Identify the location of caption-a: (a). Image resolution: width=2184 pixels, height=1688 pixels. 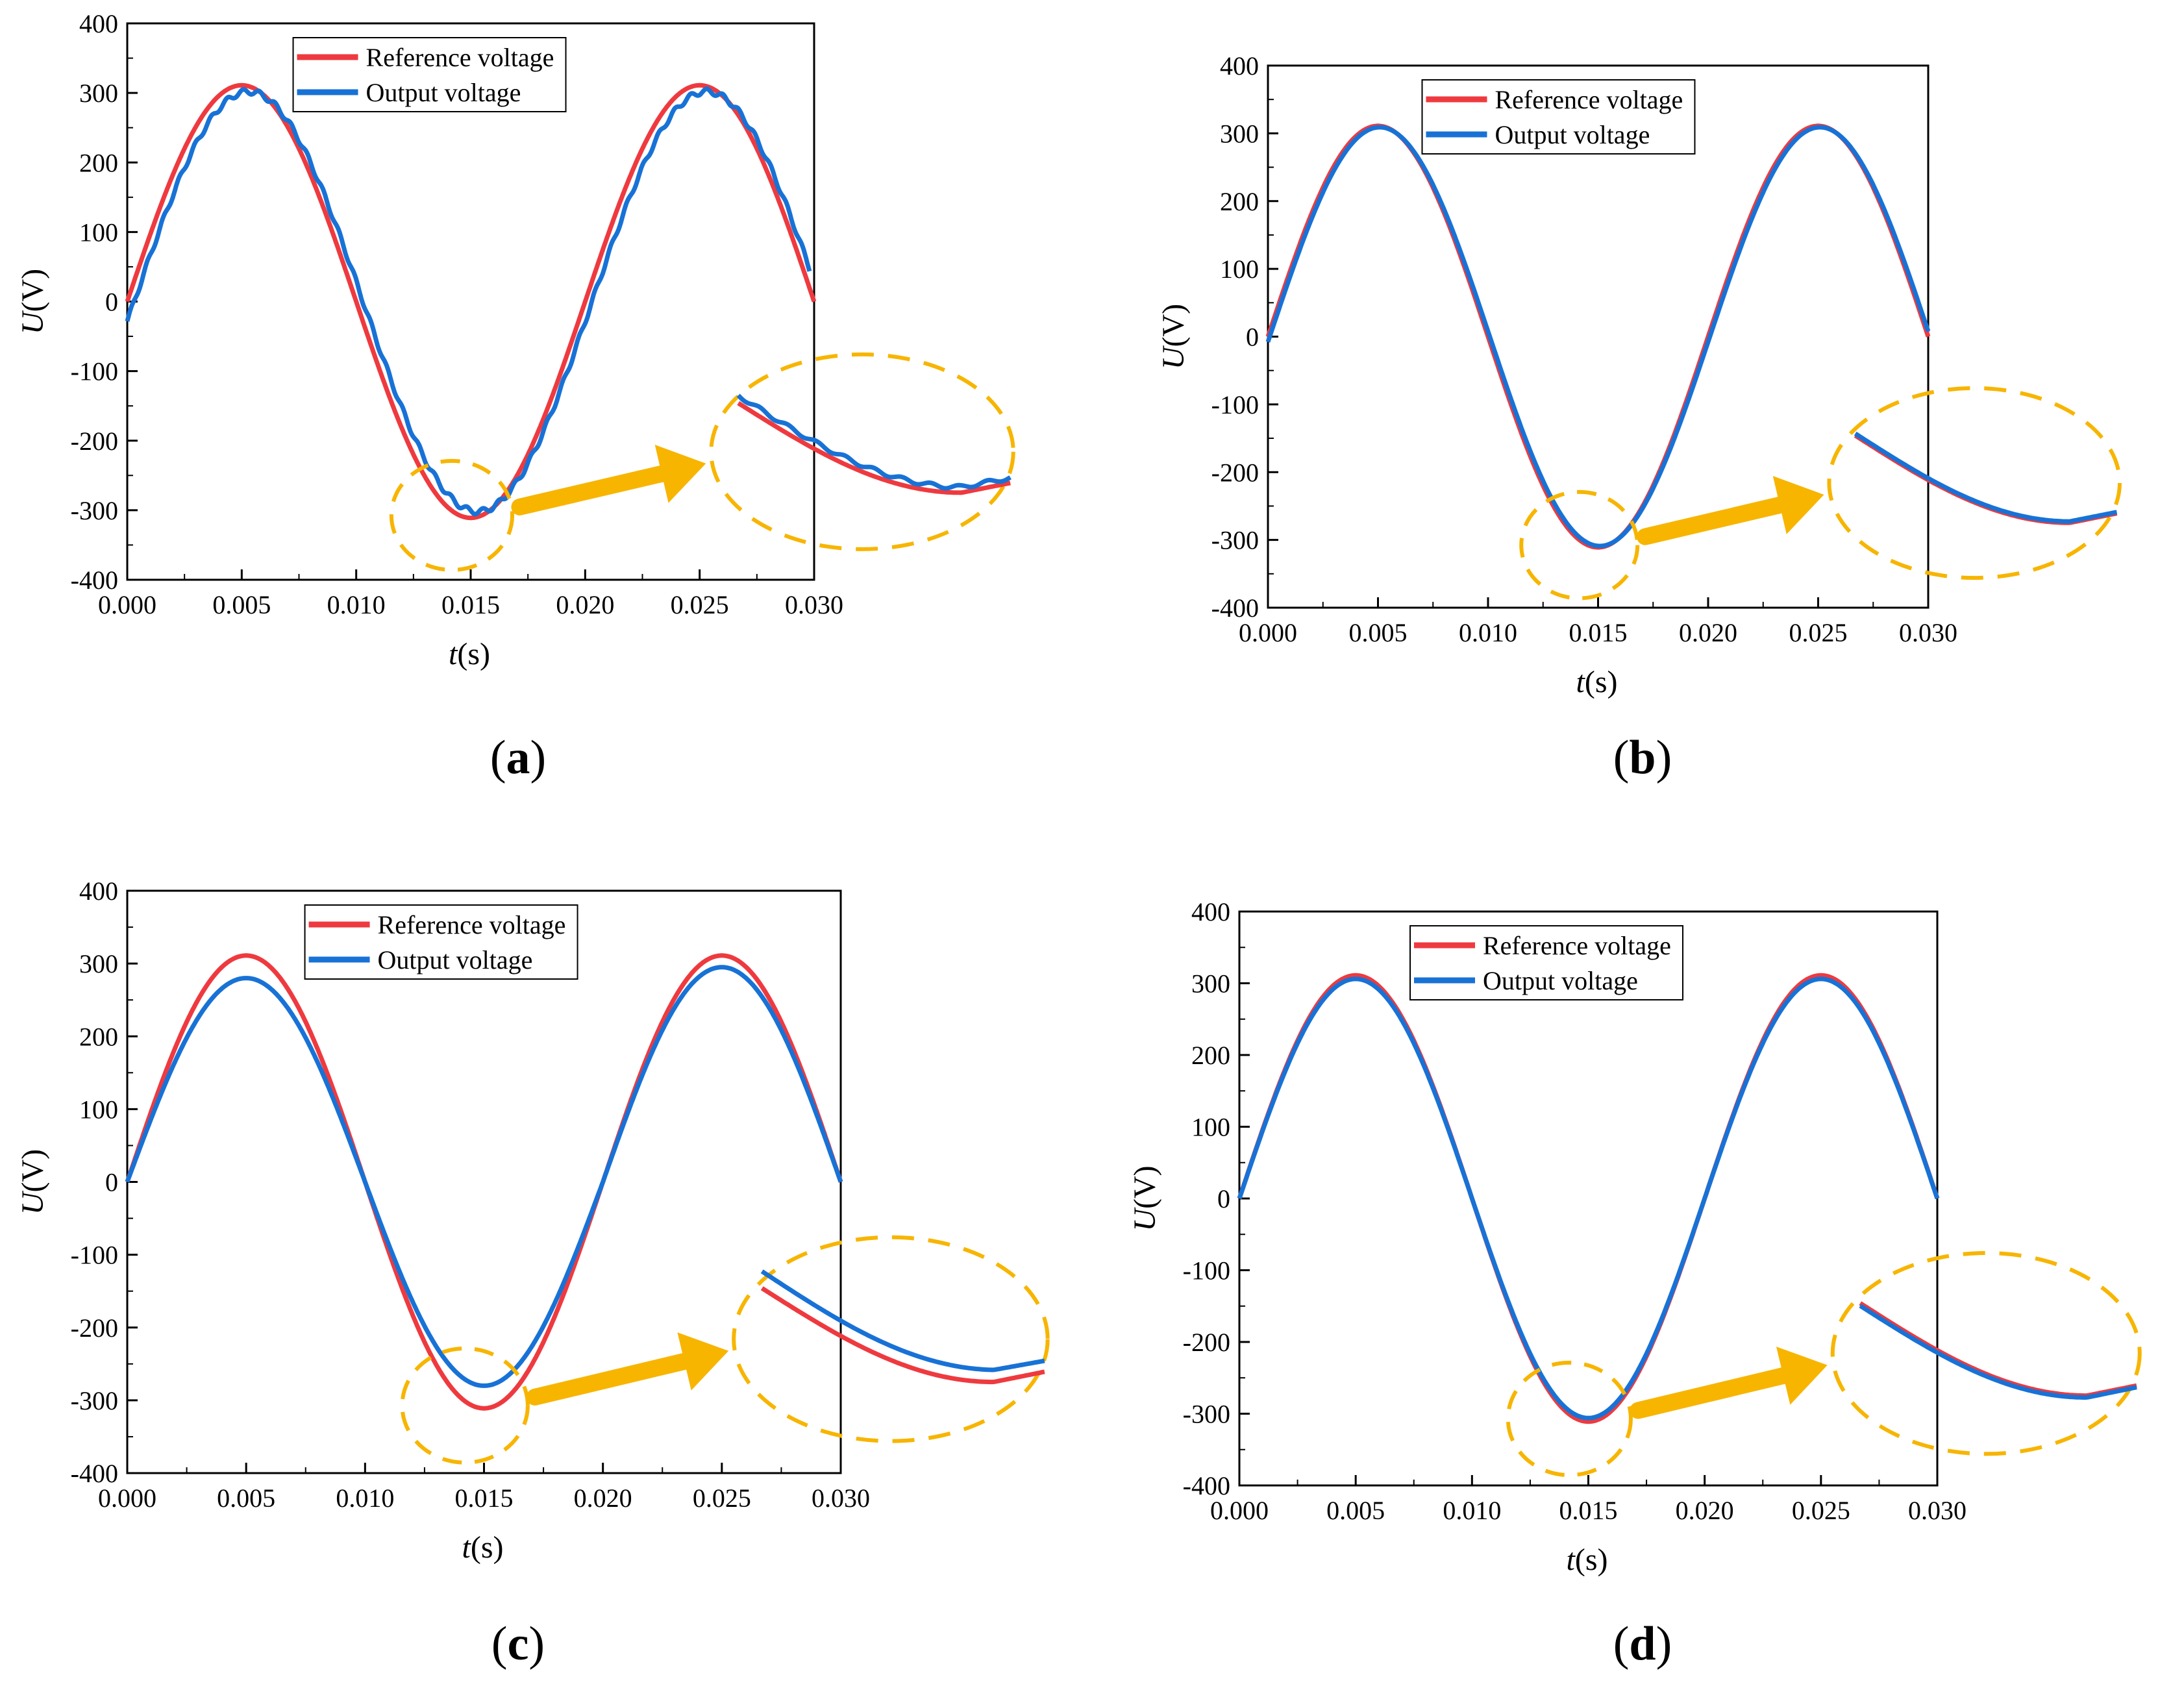
(519, 757).